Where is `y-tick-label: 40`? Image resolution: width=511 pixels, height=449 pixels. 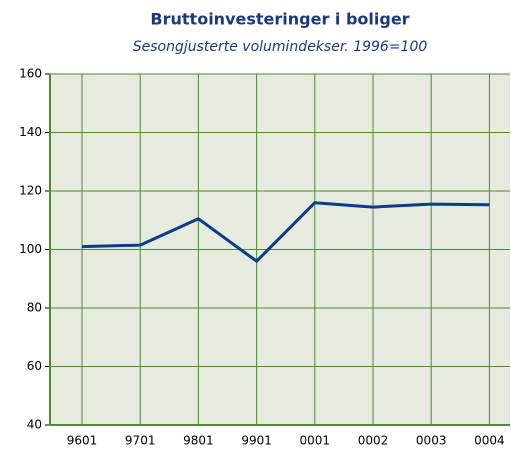
y-tick-label: 40 is located at coordinates (34, 425).